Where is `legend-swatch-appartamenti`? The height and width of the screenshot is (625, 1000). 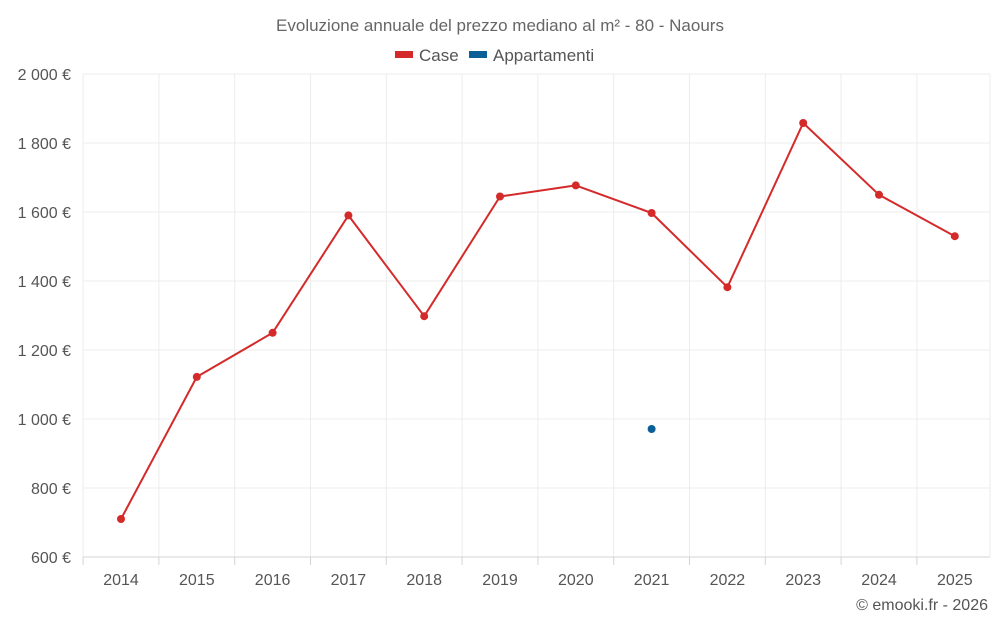
legend-swatch-appartamenti is located at coordinates (478, 54).